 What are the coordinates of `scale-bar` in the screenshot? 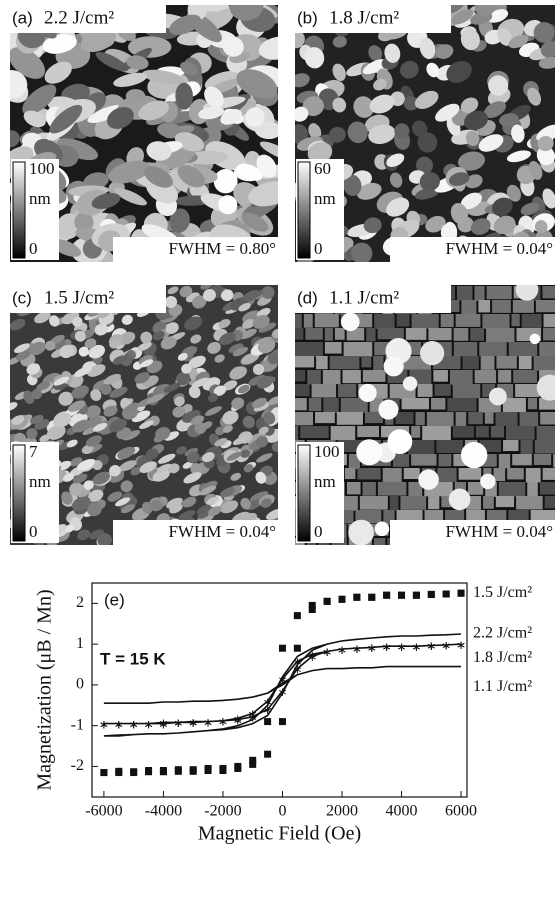 It's located at (19, 210).